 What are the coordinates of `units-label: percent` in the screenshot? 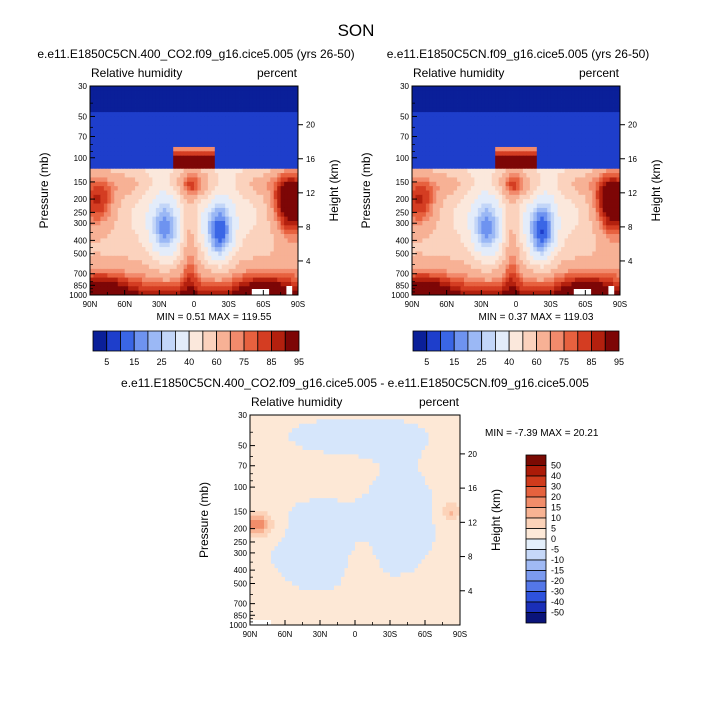 It's located at (277, 73).